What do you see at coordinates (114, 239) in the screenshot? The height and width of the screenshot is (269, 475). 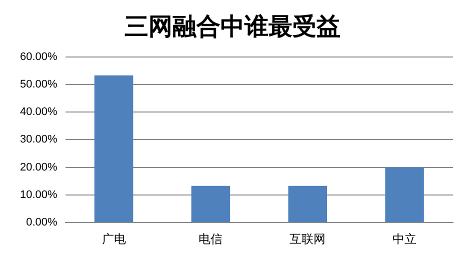 I see `x-tick-label: 广电` at bounding box center [114, 239].